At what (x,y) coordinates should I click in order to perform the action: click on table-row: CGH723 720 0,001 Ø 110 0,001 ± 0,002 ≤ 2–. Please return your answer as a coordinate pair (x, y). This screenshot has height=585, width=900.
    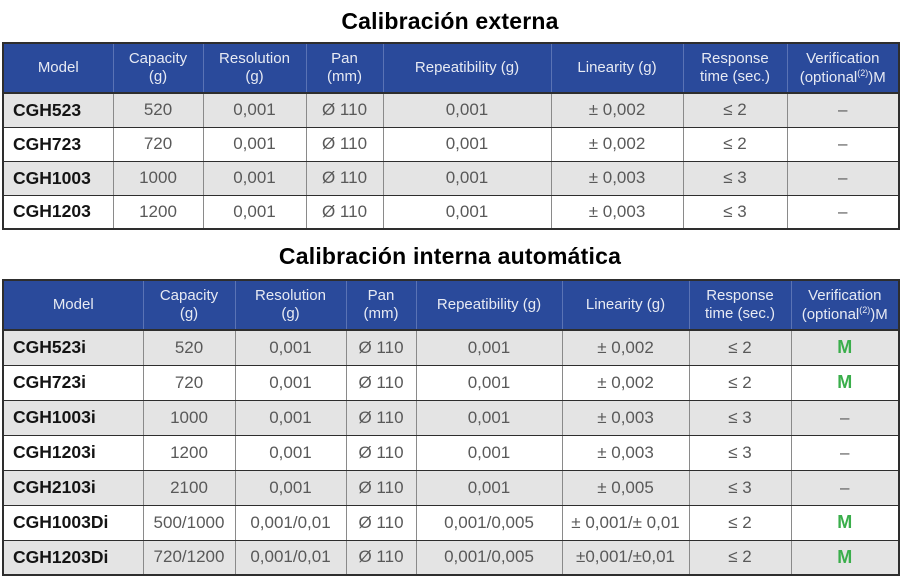
    Looking at the image, I should click on (451, 144).